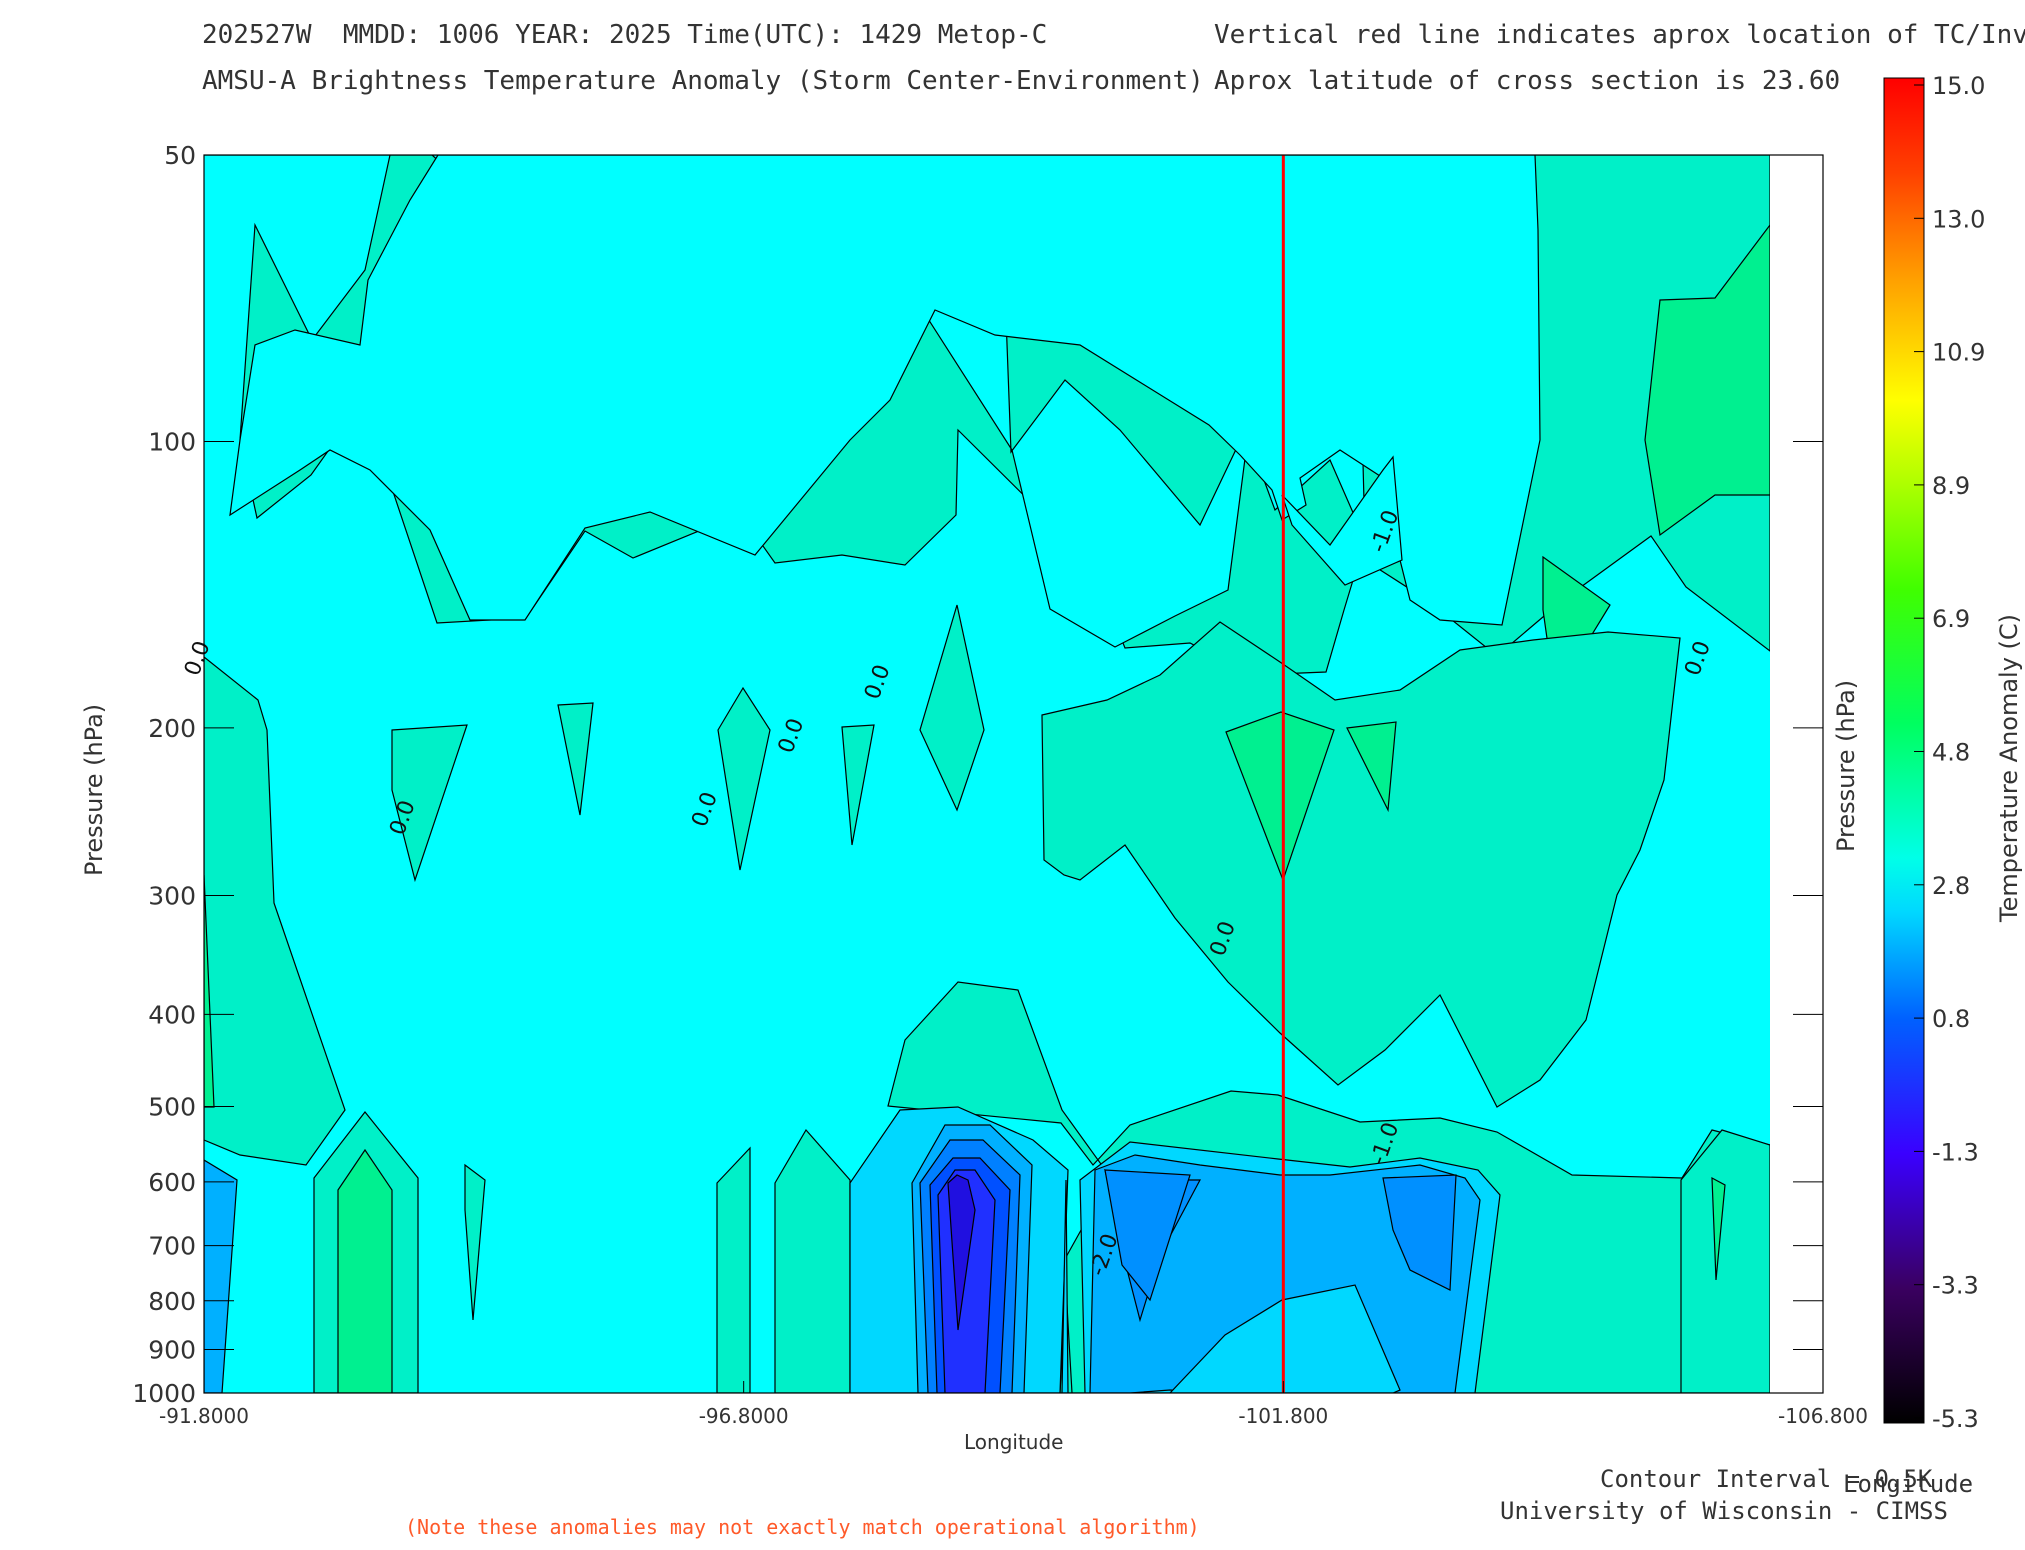 The image size is (2025, 1550). I want to click on colorbar, so click(1904, 750).